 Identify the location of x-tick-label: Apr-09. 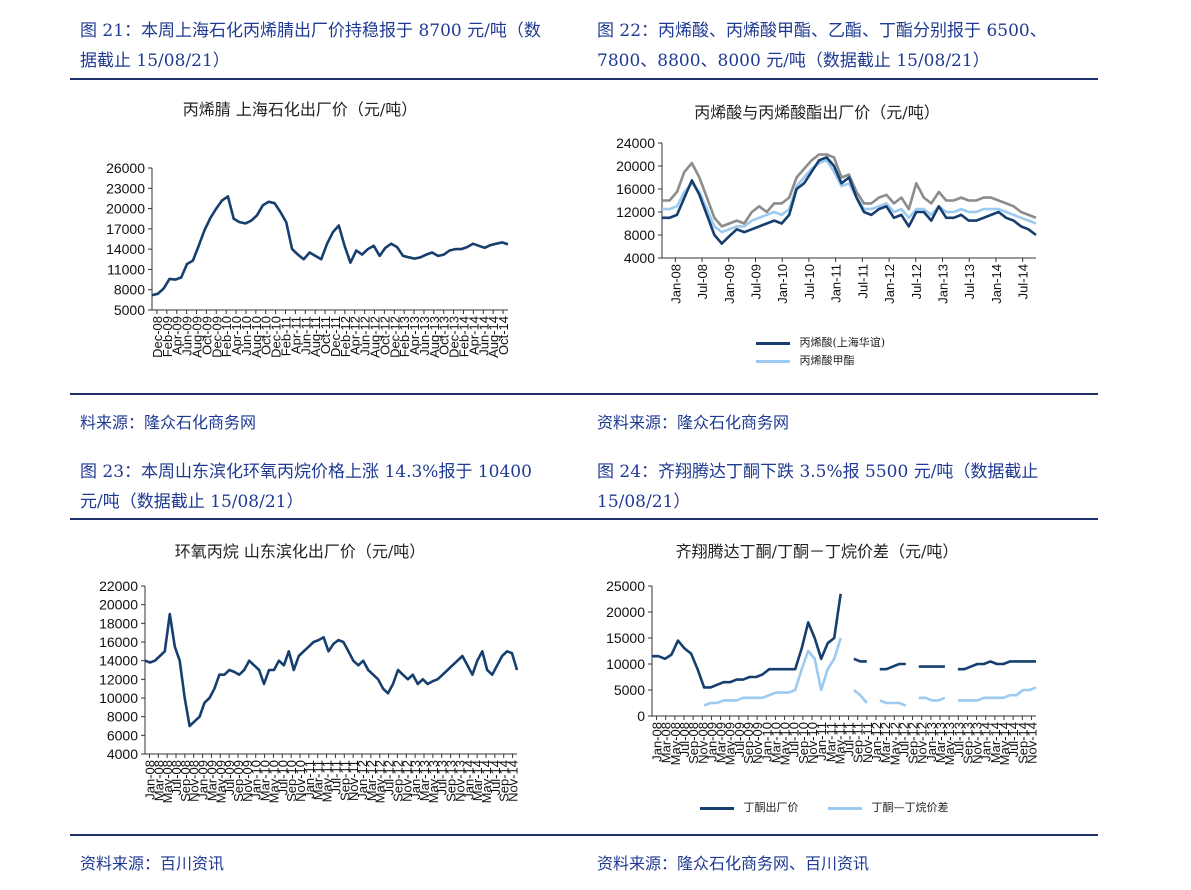
(177, 335).